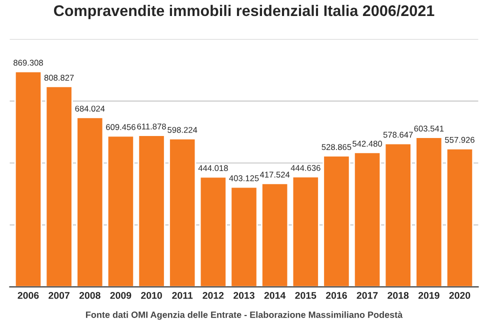  Describe the element at coordinates (275, 175) in the screenshot. I see `data-label: 417.524` at that location.